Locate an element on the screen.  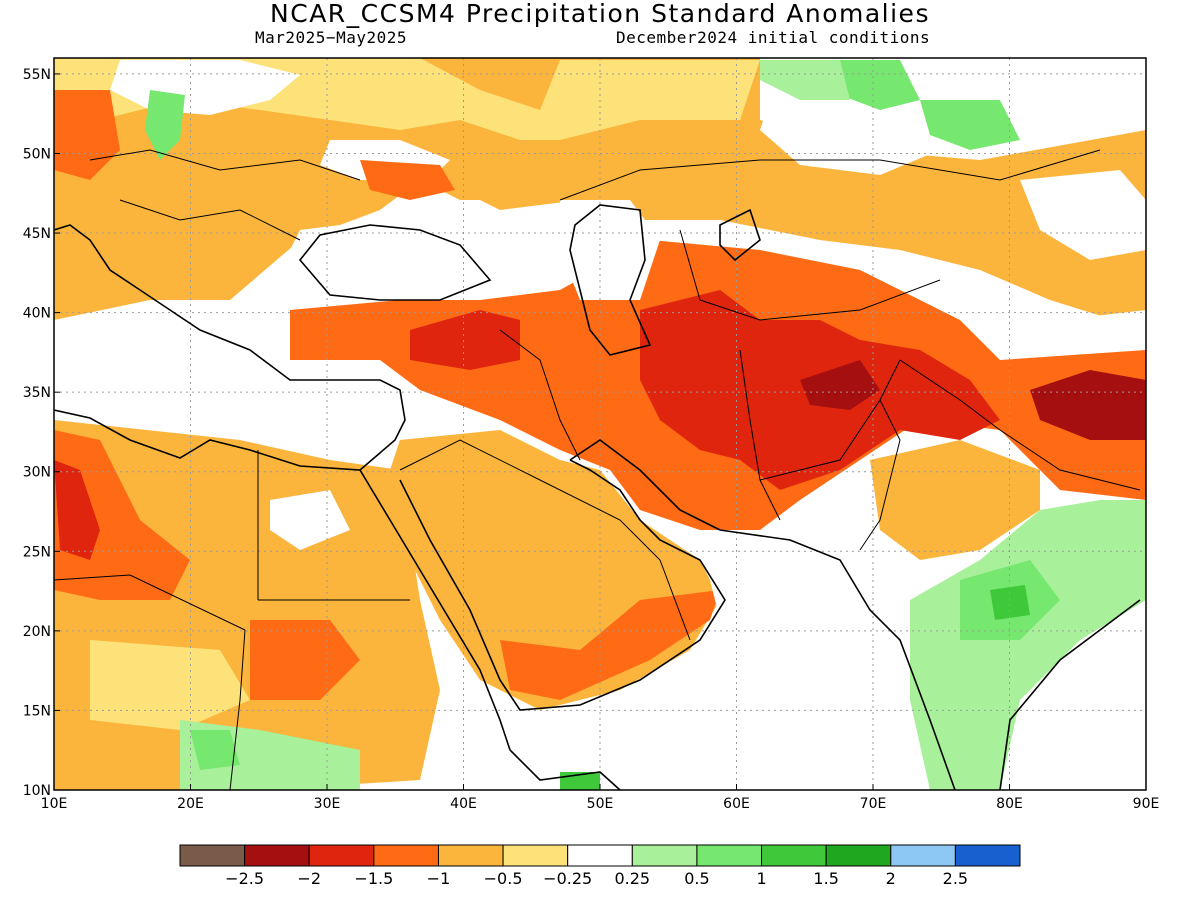
lat-tick-label: 15N is located at coordinates (37, 711).